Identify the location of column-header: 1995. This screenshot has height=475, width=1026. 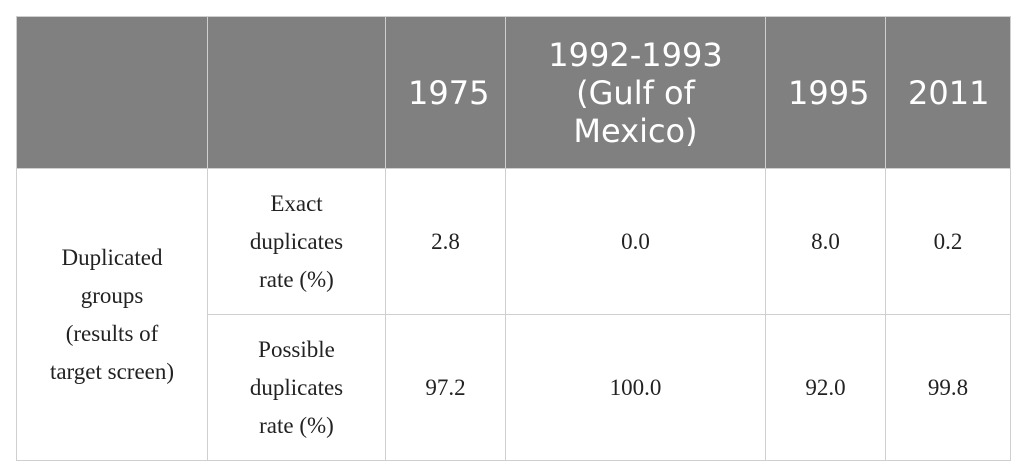
(825, 92).